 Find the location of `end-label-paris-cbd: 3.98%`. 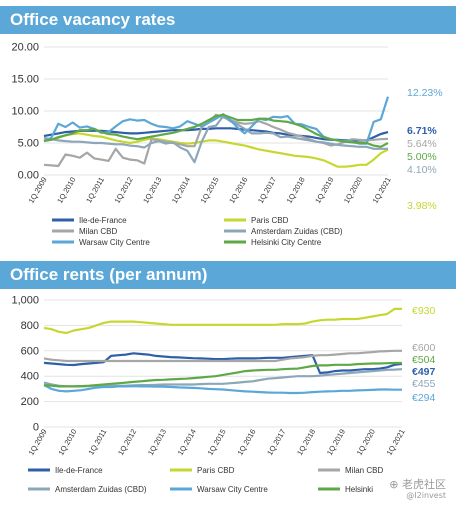

end-label-paris-cbd: 3.98% is located at coordinates (422, 206).